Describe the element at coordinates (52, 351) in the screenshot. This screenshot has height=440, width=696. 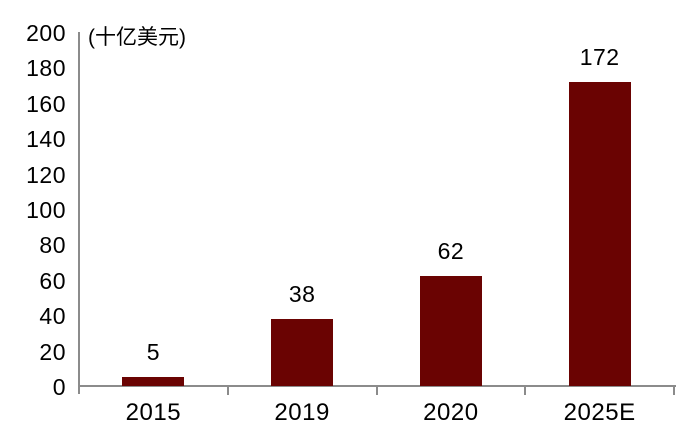
I see `y-tick-label: 20` at that location.